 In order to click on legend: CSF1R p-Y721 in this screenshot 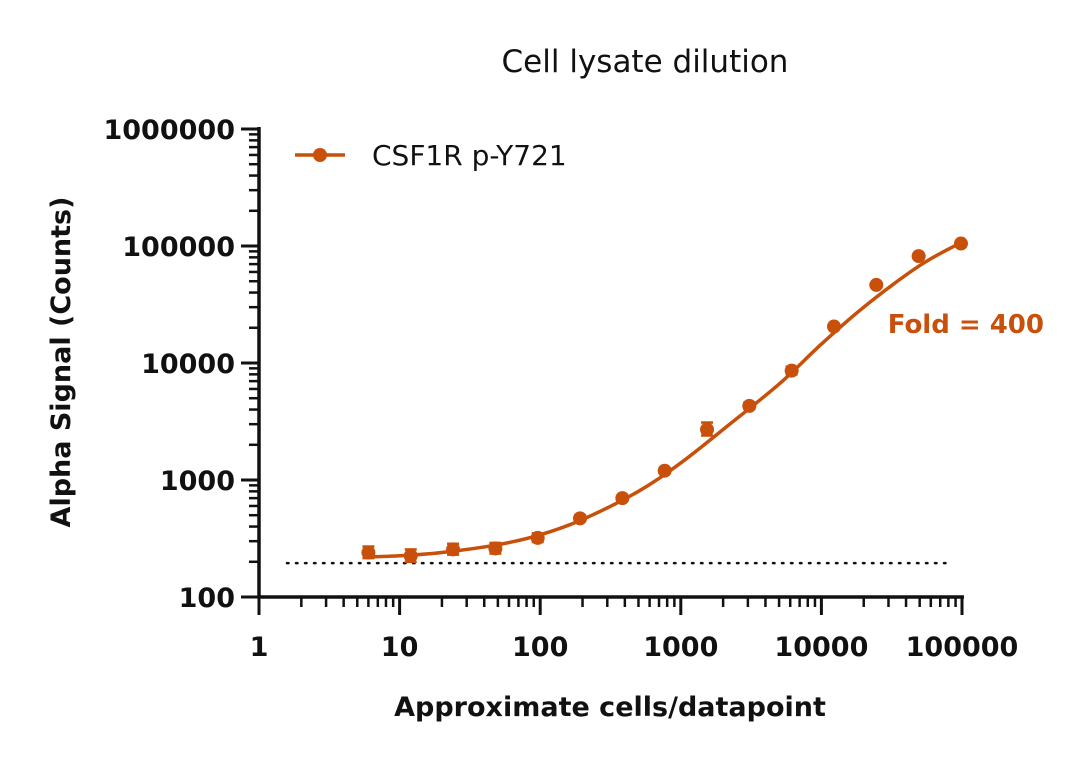, I will do `click(431, 155)`.